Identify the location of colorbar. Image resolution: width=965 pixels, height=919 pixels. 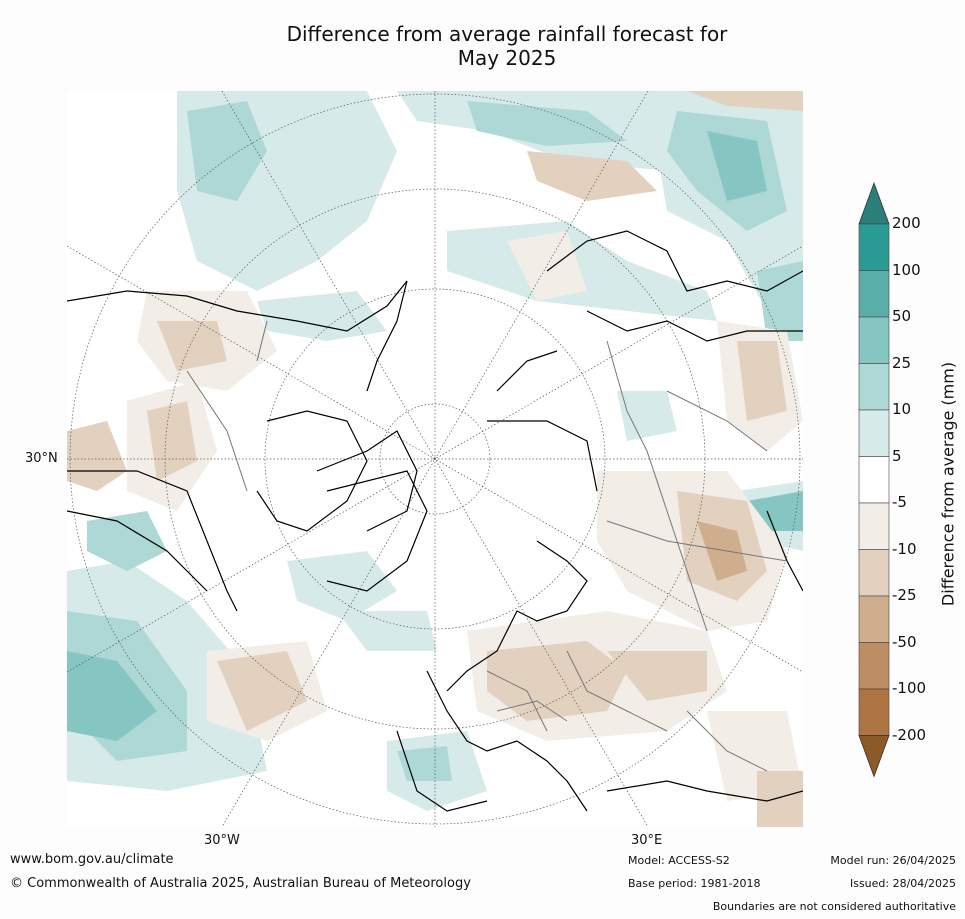
(874, 479).